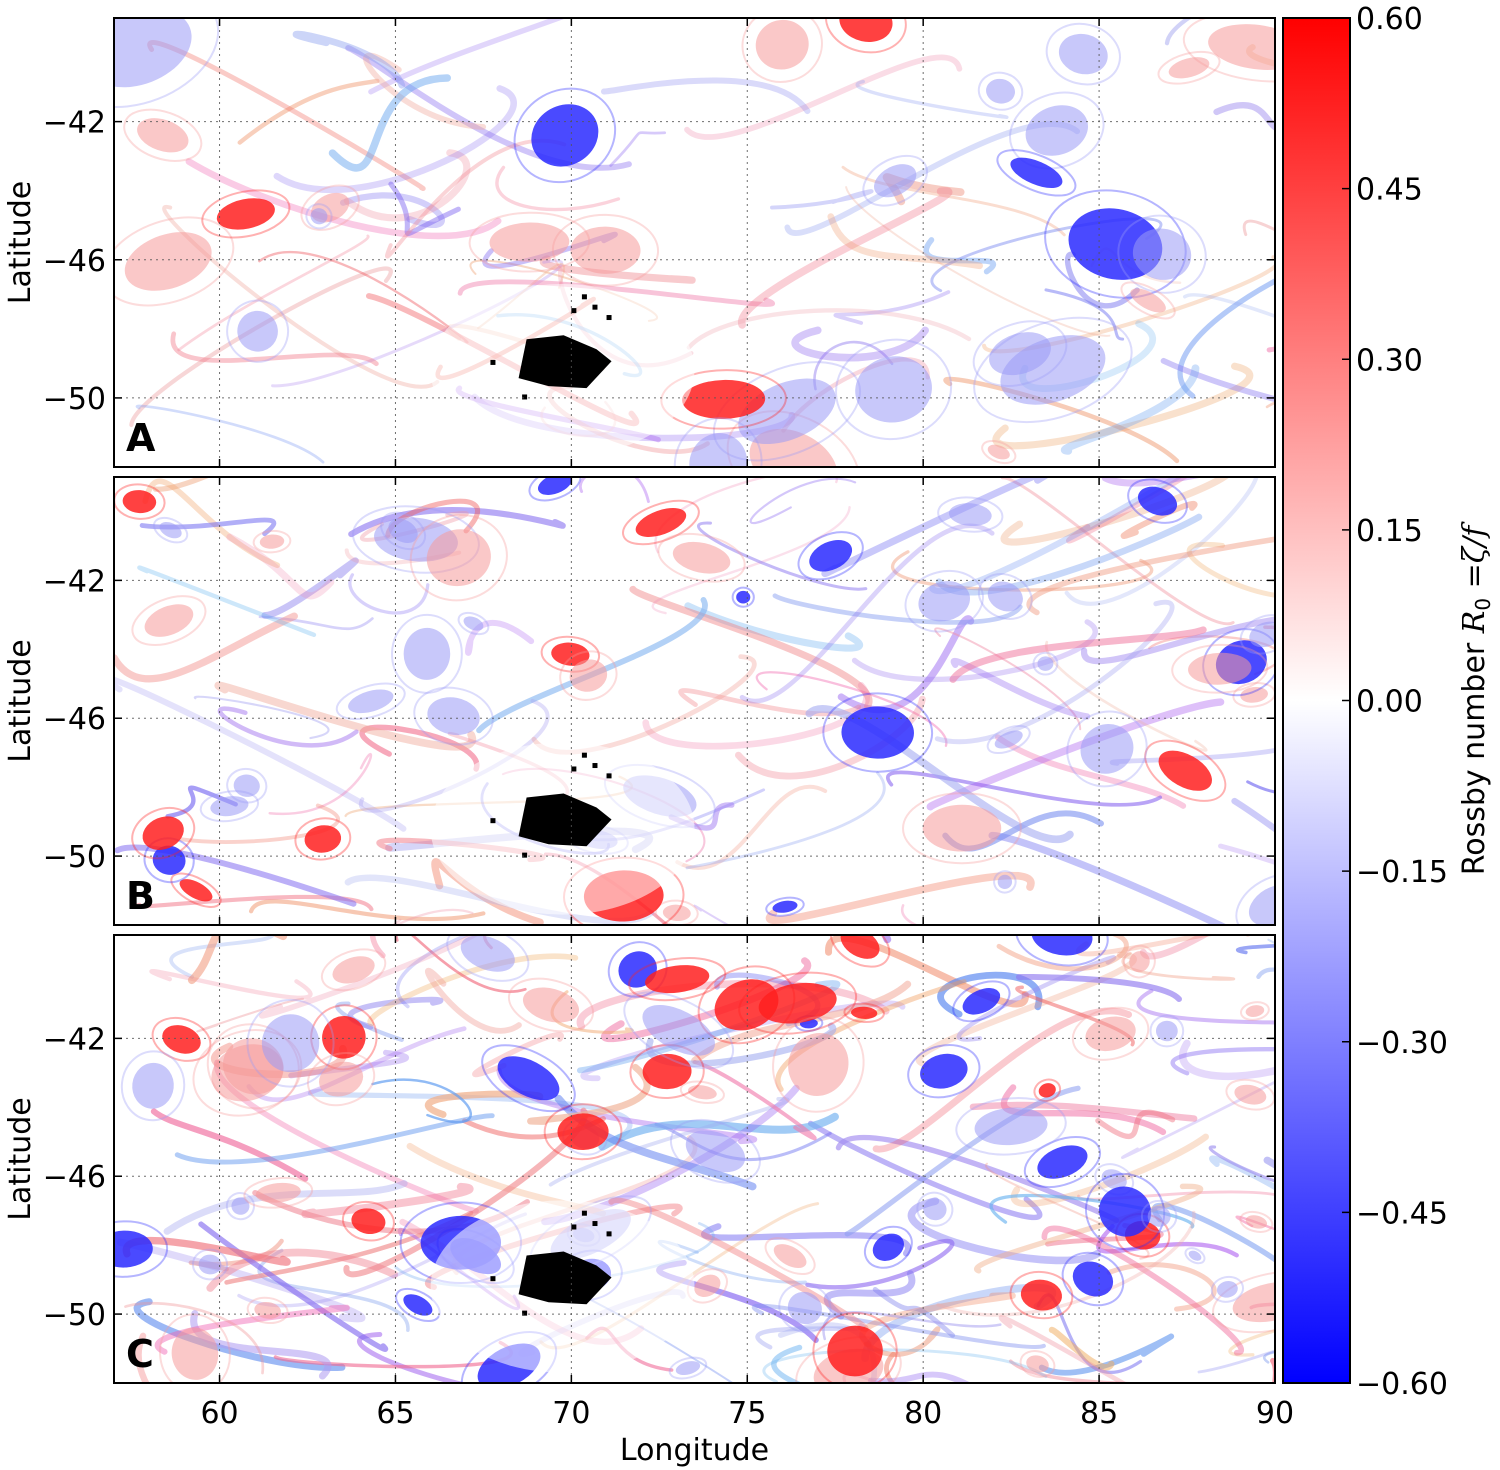 This screenshot has height=1470, width=1500. What do you see at coordinates (1474, 754) in the screenshot?
I see `colorbar-label-main: Rossby number` at bounding box center [1474, 754].